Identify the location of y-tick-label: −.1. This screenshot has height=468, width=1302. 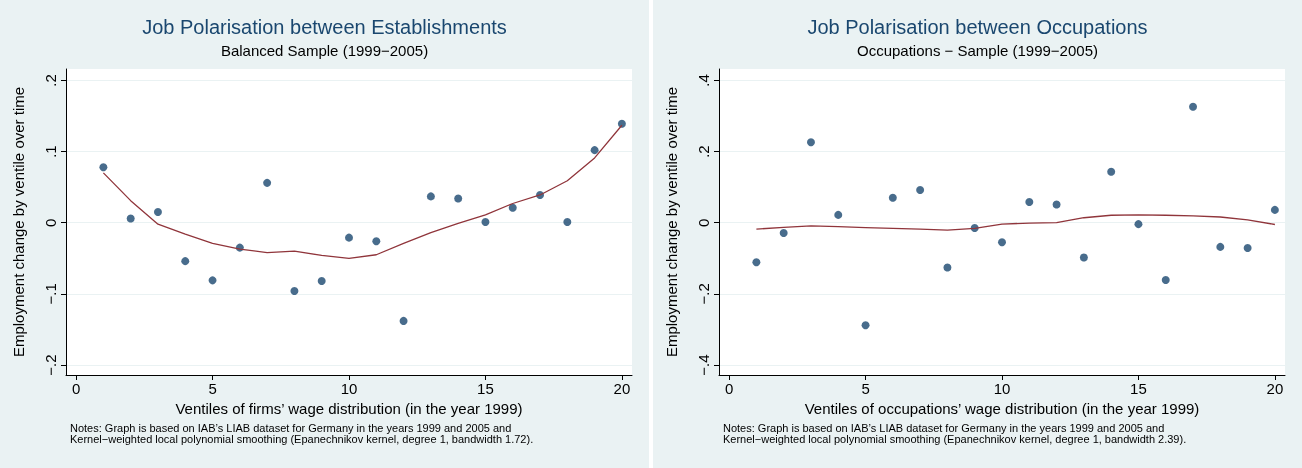
(50, 294).